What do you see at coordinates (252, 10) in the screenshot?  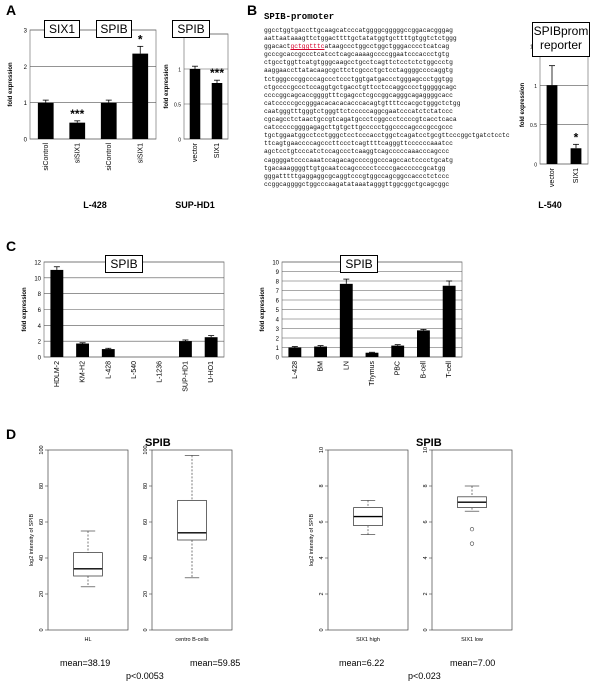 I see `panel-letter-b: B` at bounding box center [252, 10].